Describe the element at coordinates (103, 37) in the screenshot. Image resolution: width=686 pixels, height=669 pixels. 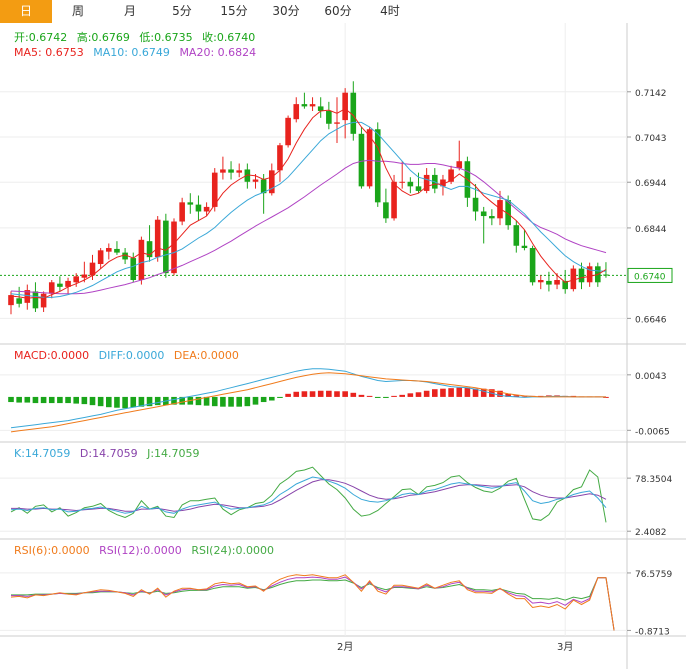
I see `high-value: 高:0.6769` at that location.